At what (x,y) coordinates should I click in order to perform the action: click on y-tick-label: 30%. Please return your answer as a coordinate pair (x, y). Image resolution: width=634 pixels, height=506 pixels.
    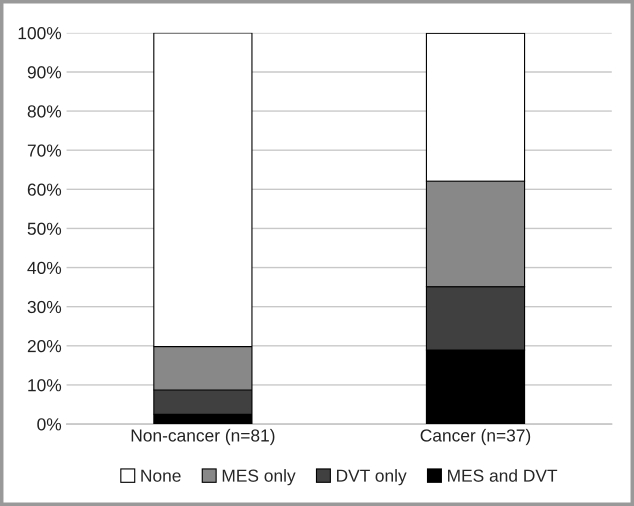
    Looking at the image, I should click on (45, 307).